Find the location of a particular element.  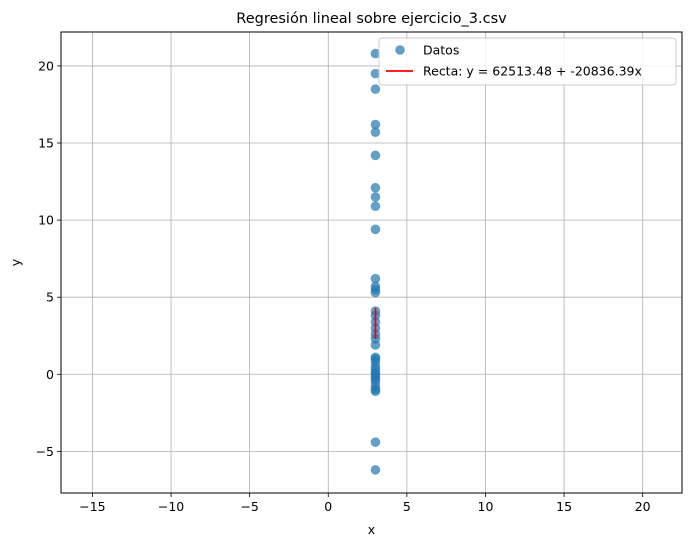

y-tick-label: 20 is located at coordinates (46, 65).